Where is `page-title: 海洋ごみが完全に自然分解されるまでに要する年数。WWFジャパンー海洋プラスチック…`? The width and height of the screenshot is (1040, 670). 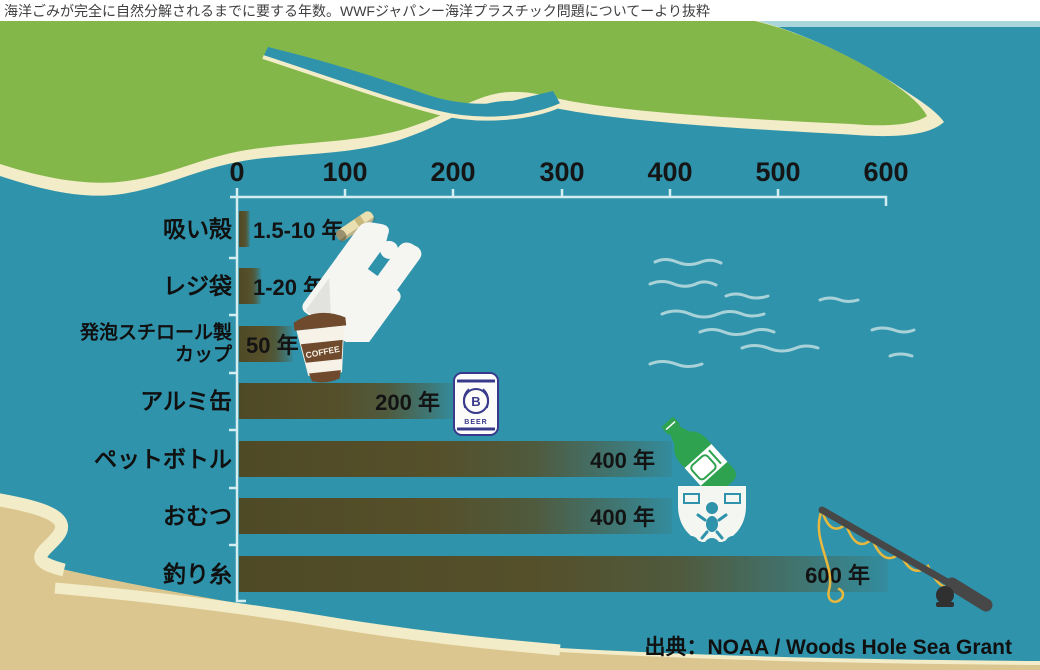 page-title: 海洋ごみが完全に自然分解されるまでに要する年数。WWFジャパンー海洋プラスチック… is located at coordinates (357, 10).